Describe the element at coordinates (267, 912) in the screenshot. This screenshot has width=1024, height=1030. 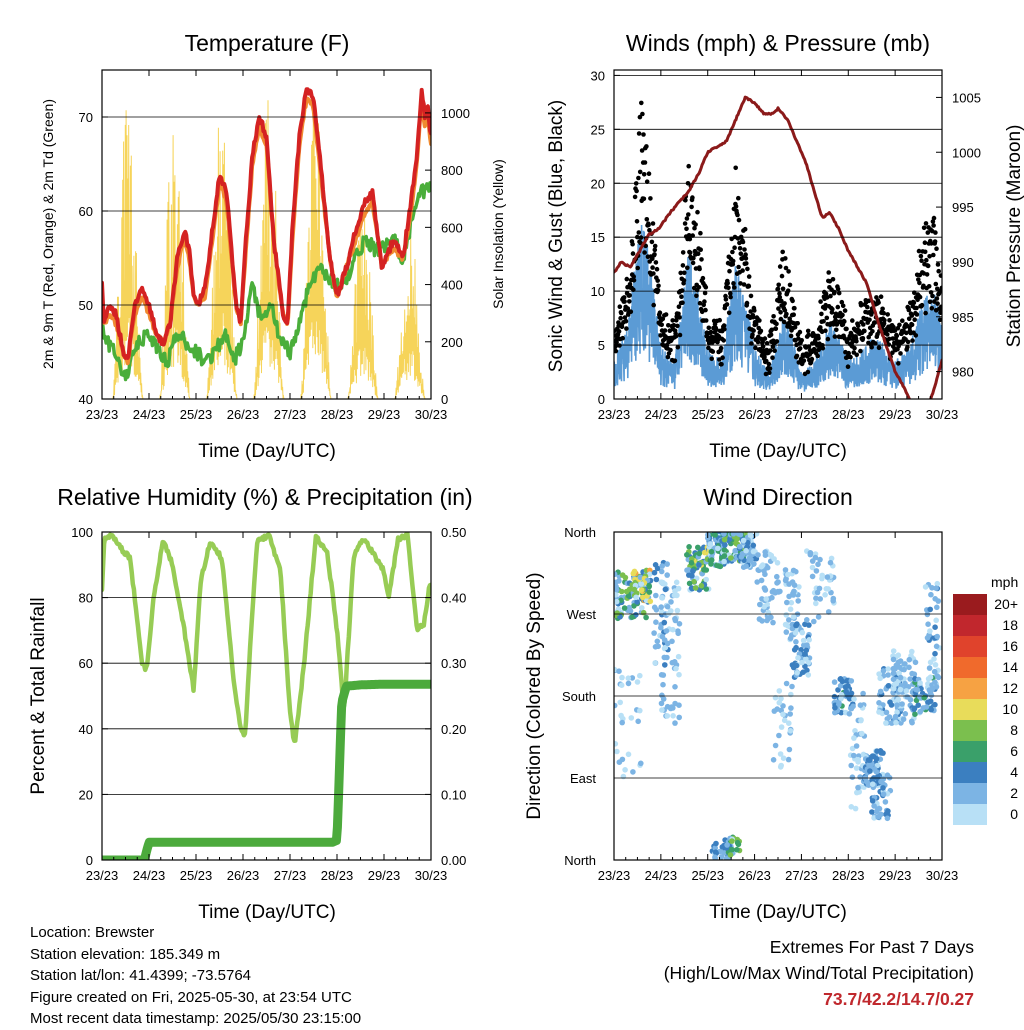
I see `humidity-xlabel: Time (Day/UTC)` at that location.